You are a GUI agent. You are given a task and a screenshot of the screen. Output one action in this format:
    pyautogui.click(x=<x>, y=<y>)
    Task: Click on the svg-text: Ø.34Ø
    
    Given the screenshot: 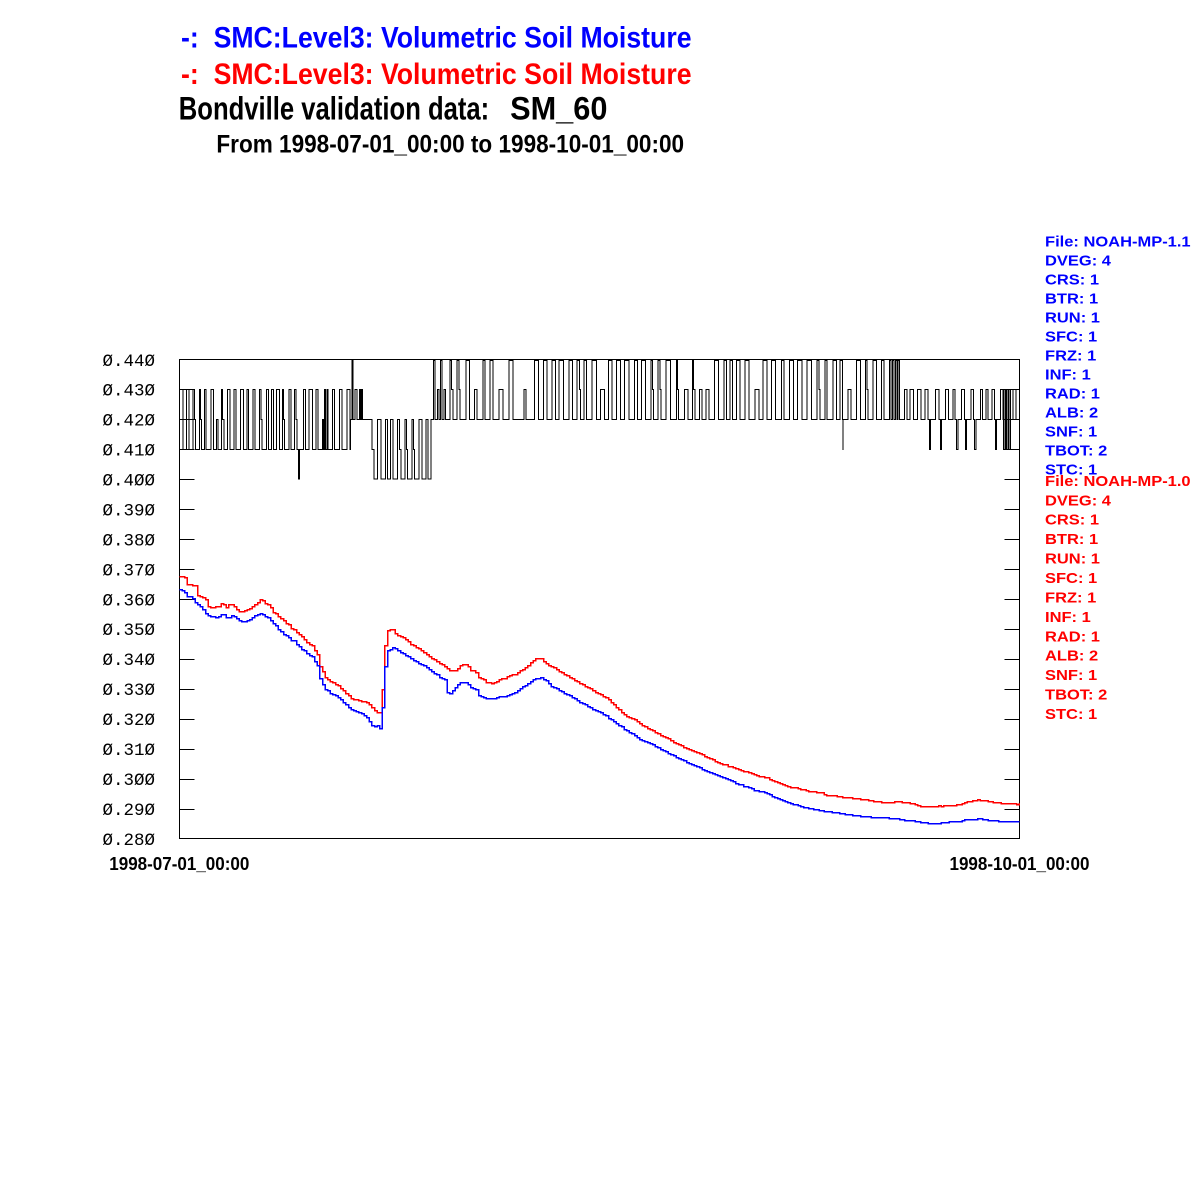 What is the action you would take?
    pyautogui.click(x=128, y=661)
    